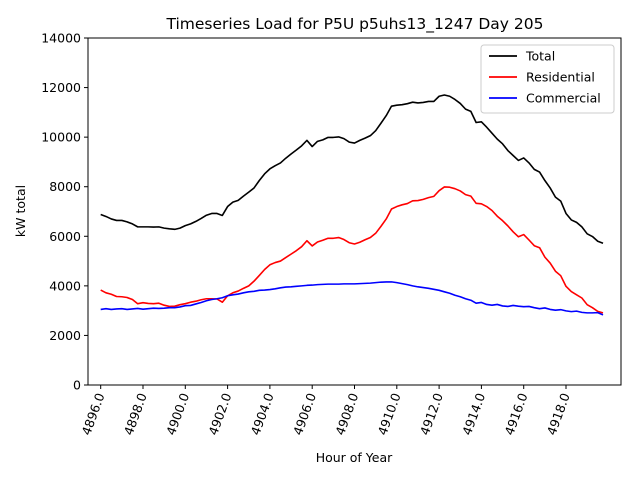 The width and height of the screenshot is (640, 480). Describe the element at coordinates (61, 87) in the screenshot. I see `y-tick-label: 12000` at that location.